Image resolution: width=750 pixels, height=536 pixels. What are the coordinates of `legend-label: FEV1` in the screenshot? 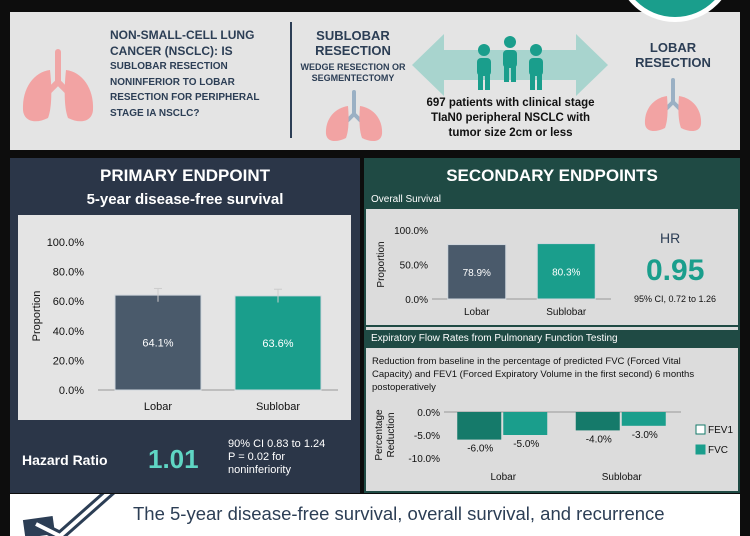 It's located at (720, 430).